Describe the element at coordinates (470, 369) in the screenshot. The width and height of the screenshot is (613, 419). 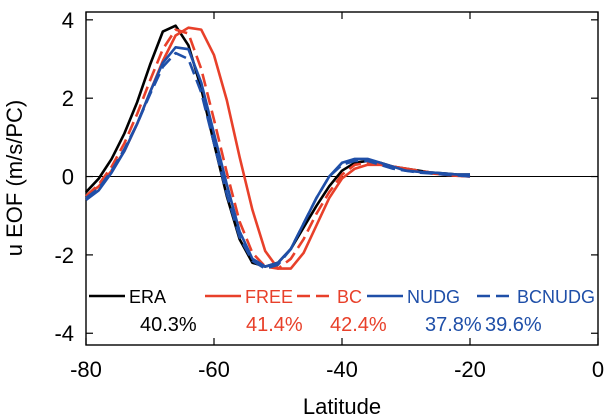
I see `x-tick-label: -20` at that location.